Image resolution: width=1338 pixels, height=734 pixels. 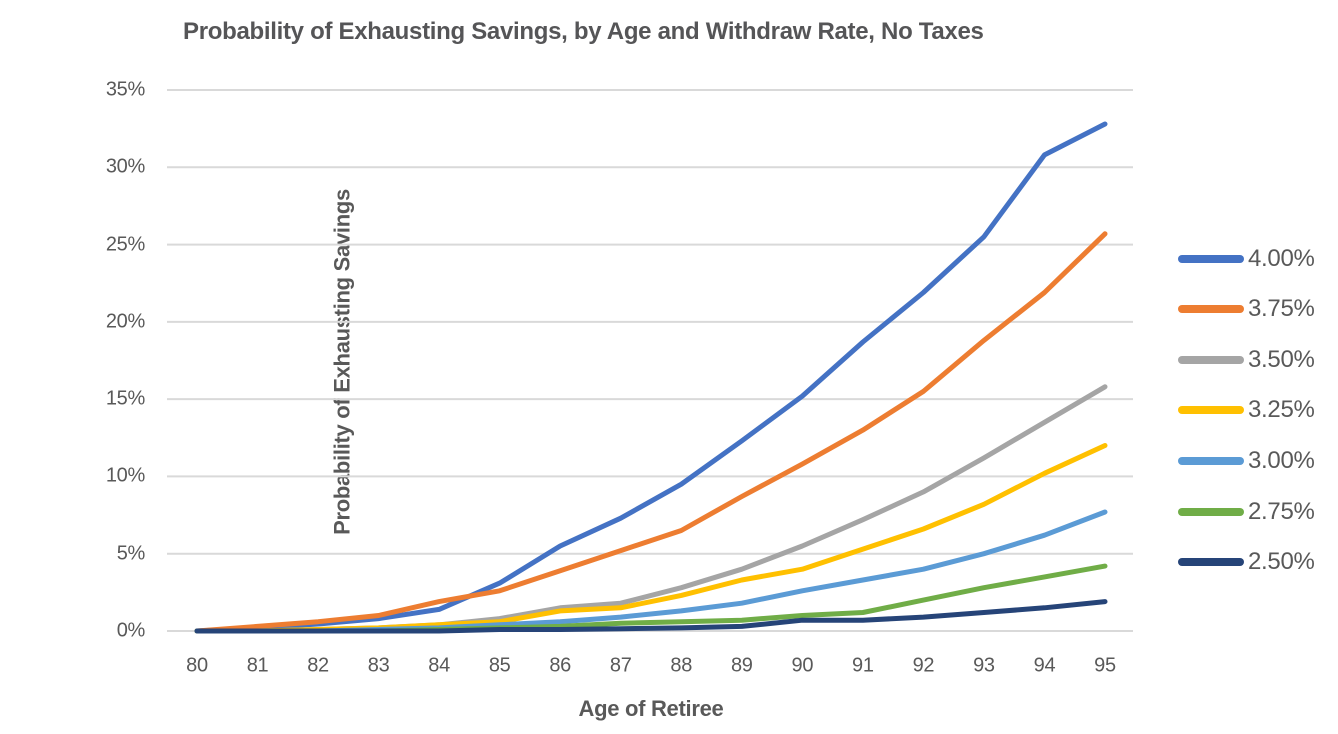 What do you see at coordinates (1246, 410) in the screenshot?
I see `legend-item: 3.25%` at bounding box center [1246, 410].